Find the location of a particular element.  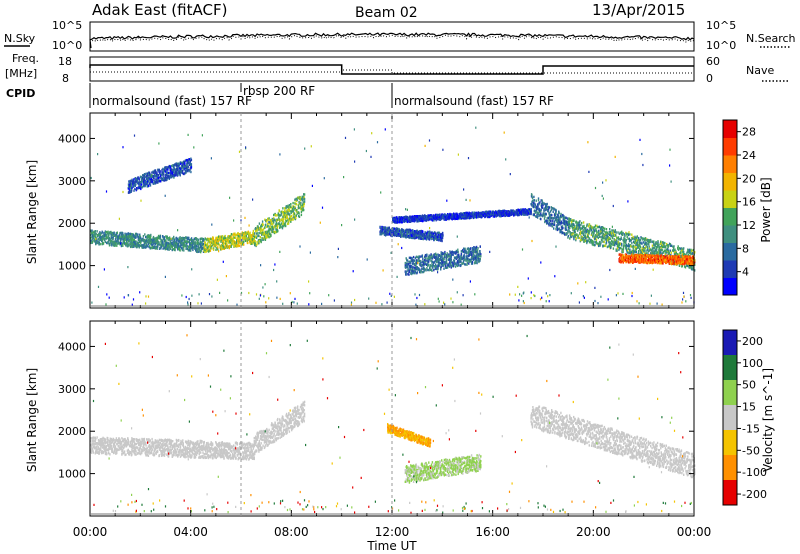

freq-tick-top: 18 is located at coordinates (65, 61).